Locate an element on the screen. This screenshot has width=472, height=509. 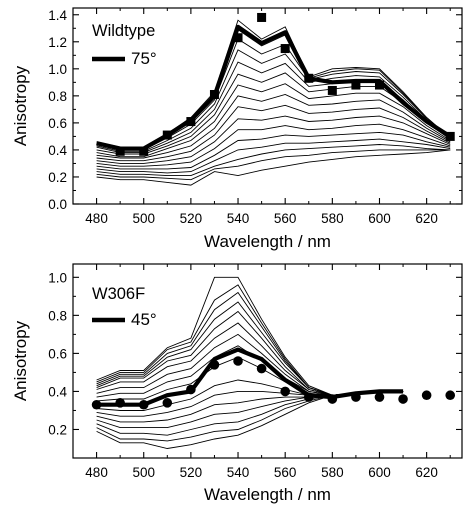
y-tick-label: 0.0 is located at coordinates (57, 204).